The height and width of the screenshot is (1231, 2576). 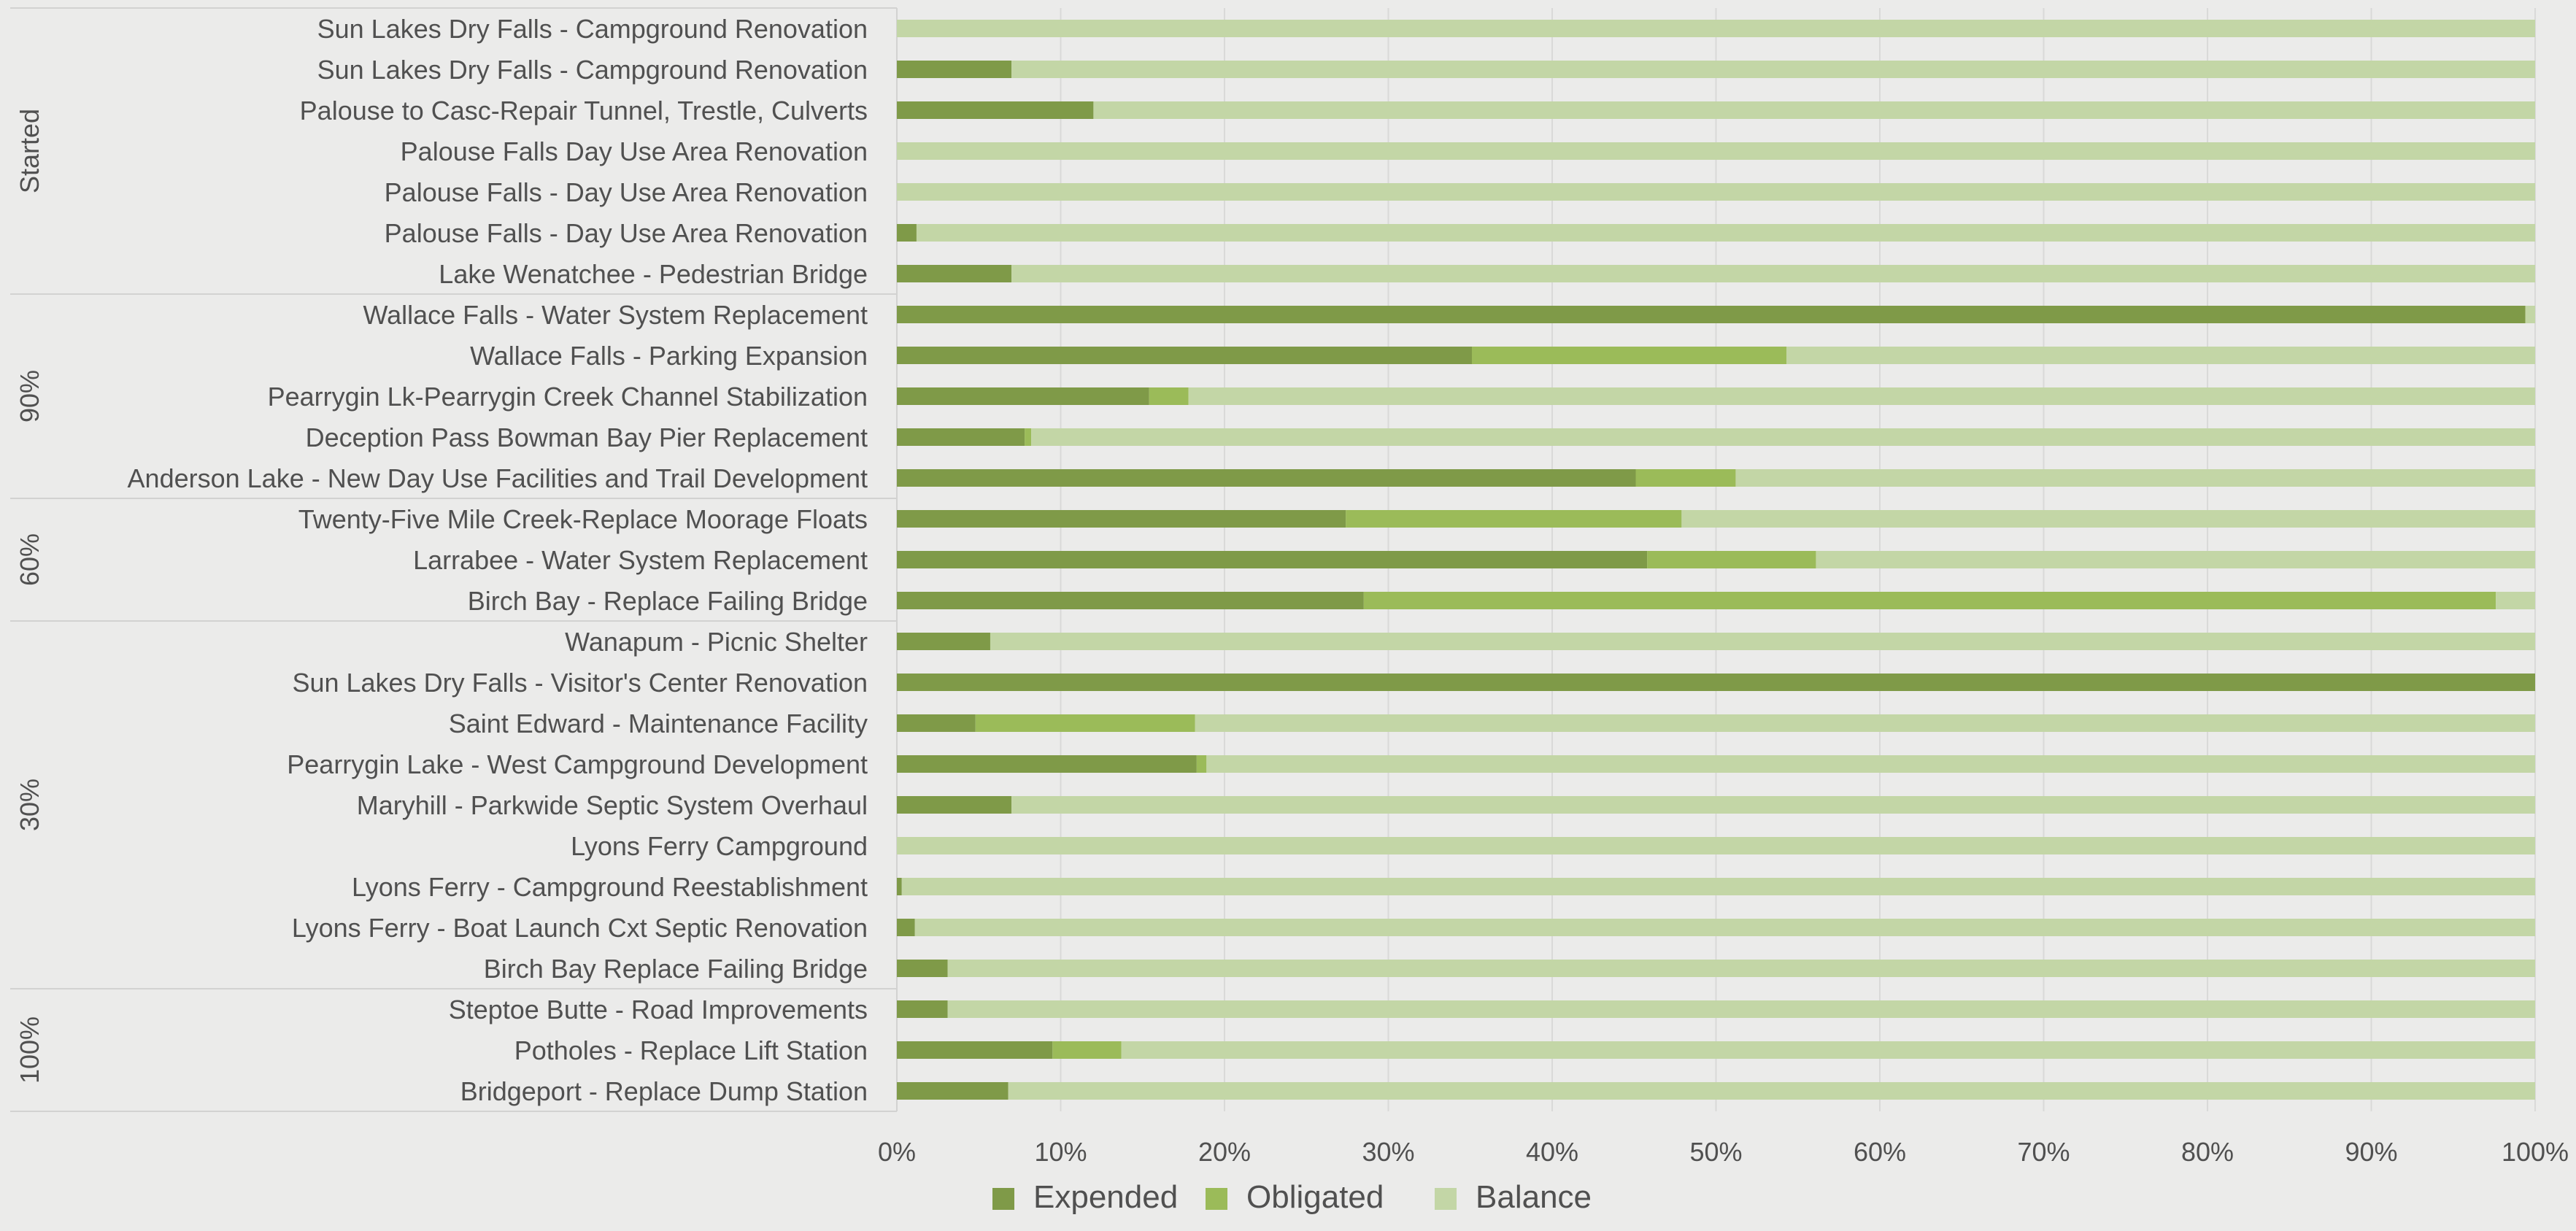 What do you see at coordinates (1003, 1199) in the screenshot?
I see `legend-swatch-expended` at bounding box center [1003, 1199].